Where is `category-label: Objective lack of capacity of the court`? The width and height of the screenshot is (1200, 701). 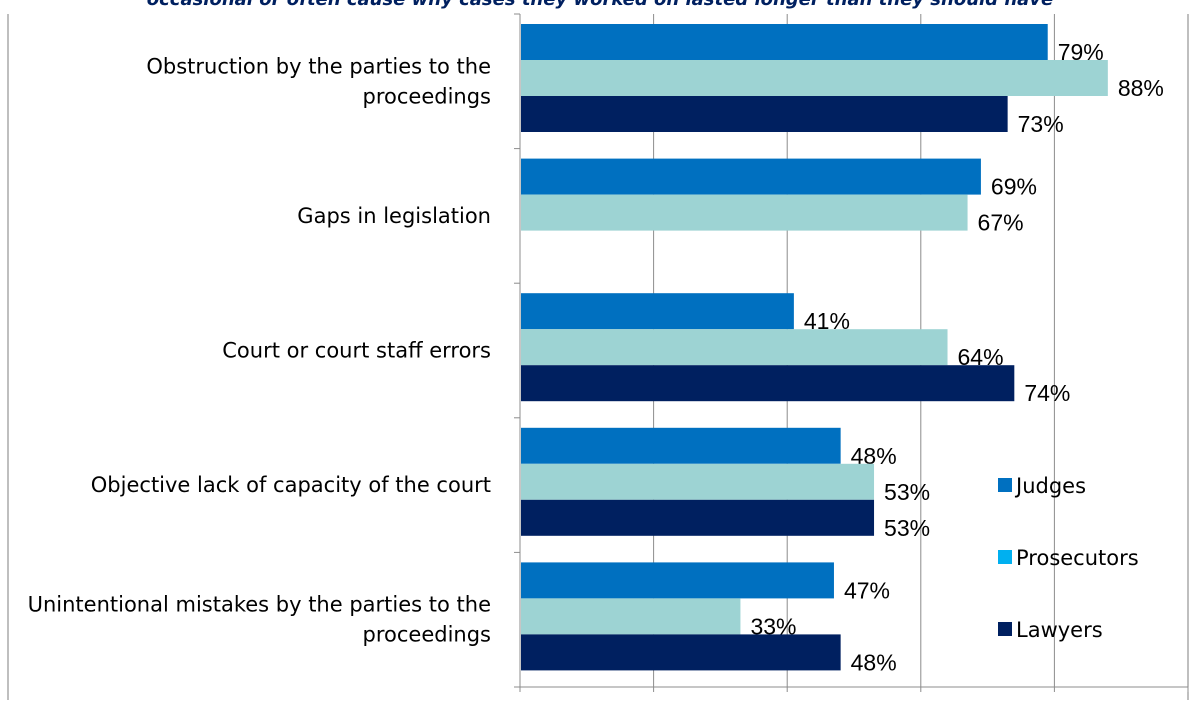
category-label: Objective lack of capacity of the court is located at coordinates (291, 485).